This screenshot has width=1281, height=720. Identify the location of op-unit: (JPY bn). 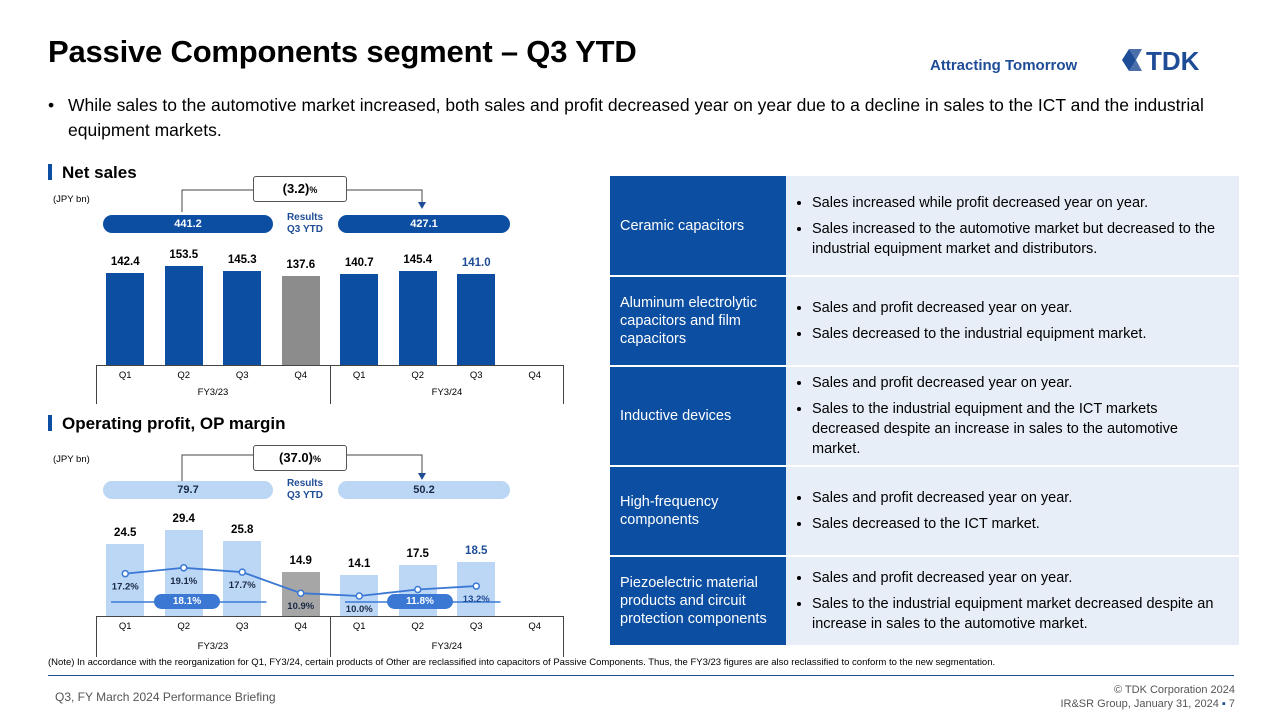
(71, 459).